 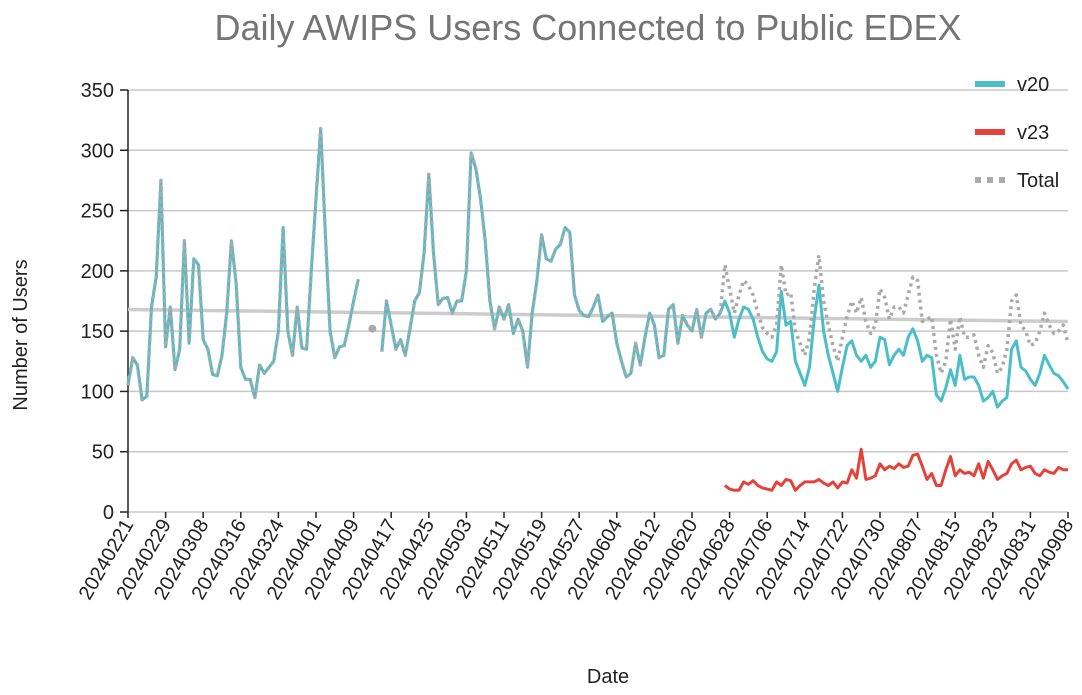 What do you see at coordinates (97, 332) in the screenshot?
I see `y-tick-label: 150` at bounding box center [97, 332].